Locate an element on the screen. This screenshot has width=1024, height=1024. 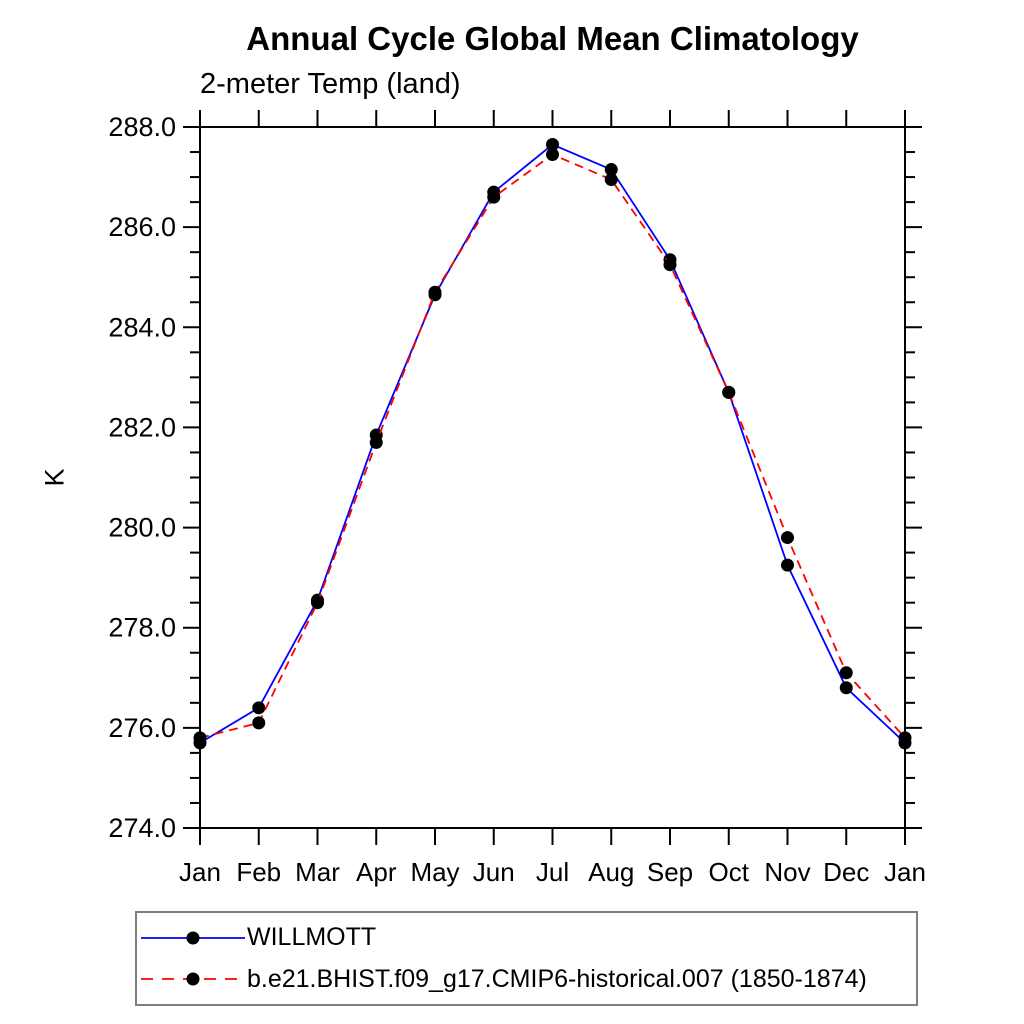
legend-item-0: WILLMOTT is located at coordinates (528, 938).